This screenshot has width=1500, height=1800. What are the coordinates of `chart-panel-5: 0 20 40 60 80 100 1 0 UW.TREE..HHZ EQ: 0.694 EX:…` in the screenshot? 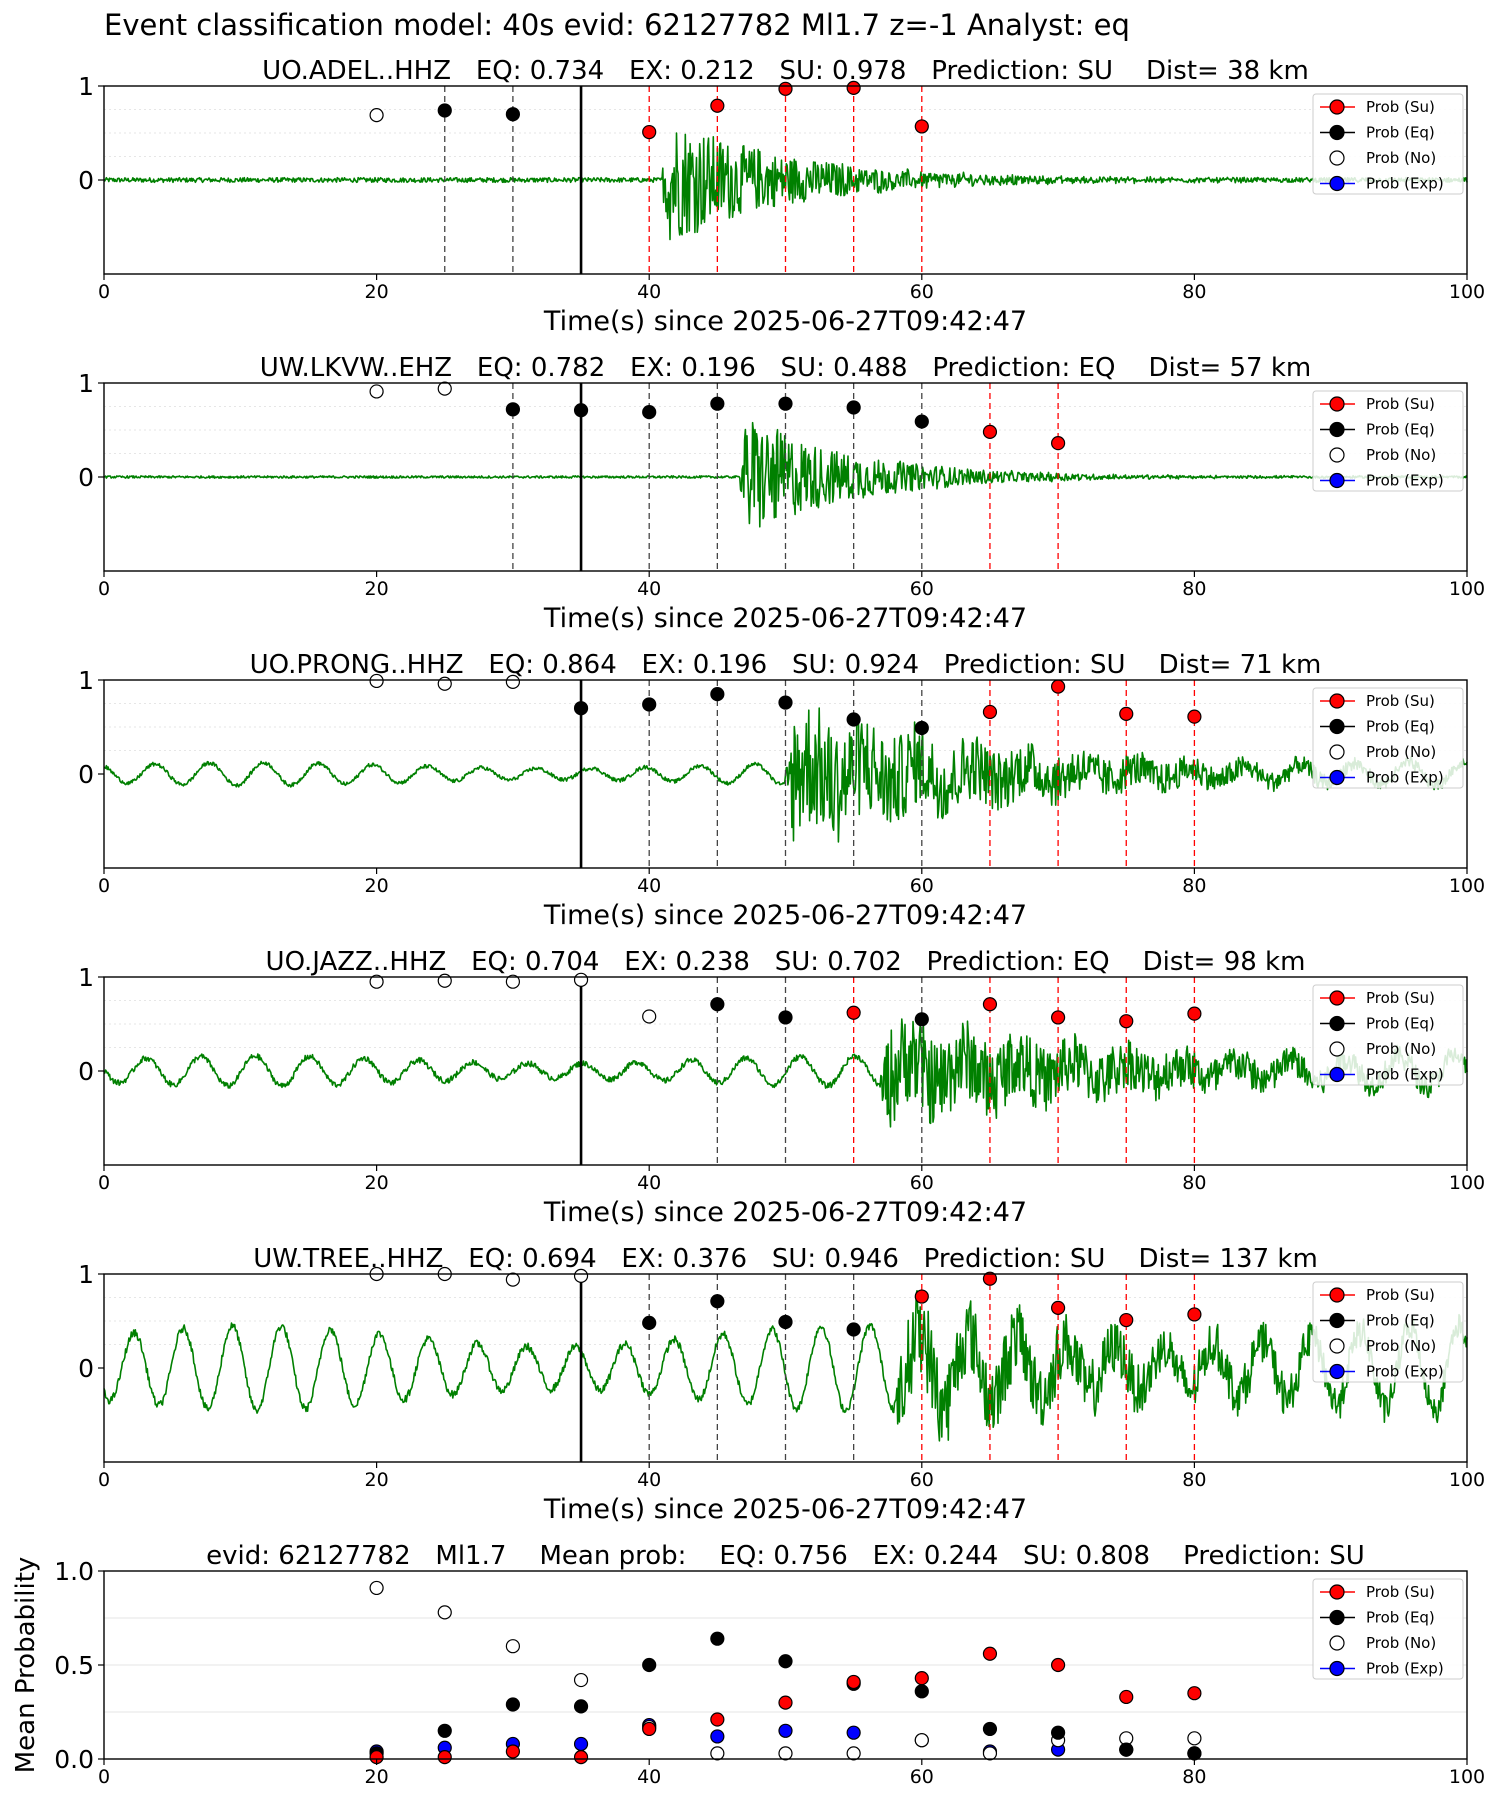 It's located at (781, 1384).